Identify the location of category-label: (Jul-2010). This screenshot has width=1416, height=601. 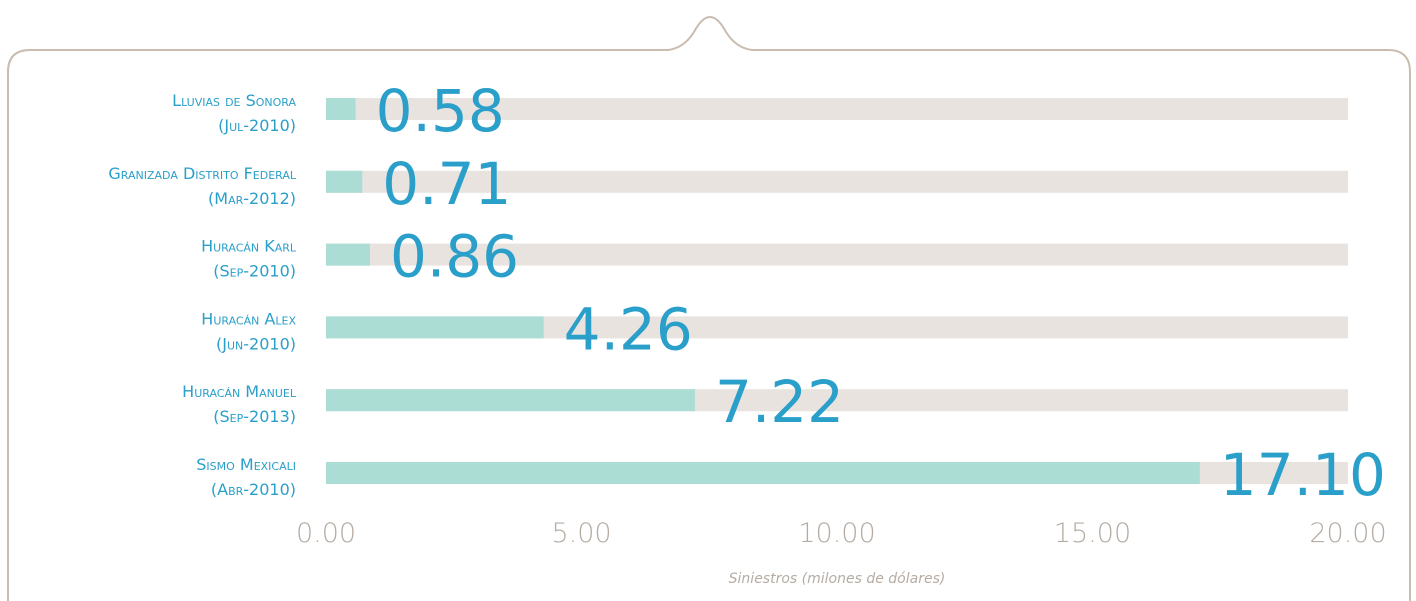
(257, 125).